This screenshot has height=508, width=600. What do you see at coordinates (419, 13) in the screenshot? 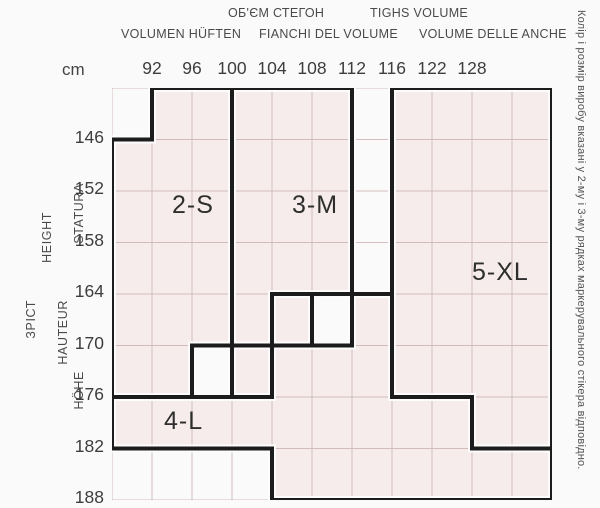
I see `header-hips-en: TIGHS VOLUME` at bounding box center [419, 13].